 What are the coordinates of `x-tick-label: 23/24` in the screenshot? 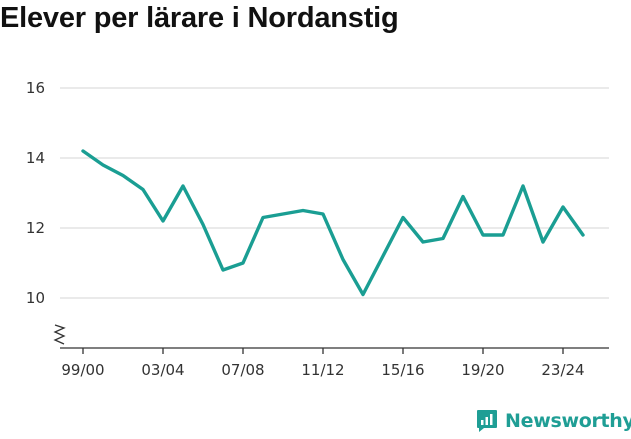 It's located at (562, 370).